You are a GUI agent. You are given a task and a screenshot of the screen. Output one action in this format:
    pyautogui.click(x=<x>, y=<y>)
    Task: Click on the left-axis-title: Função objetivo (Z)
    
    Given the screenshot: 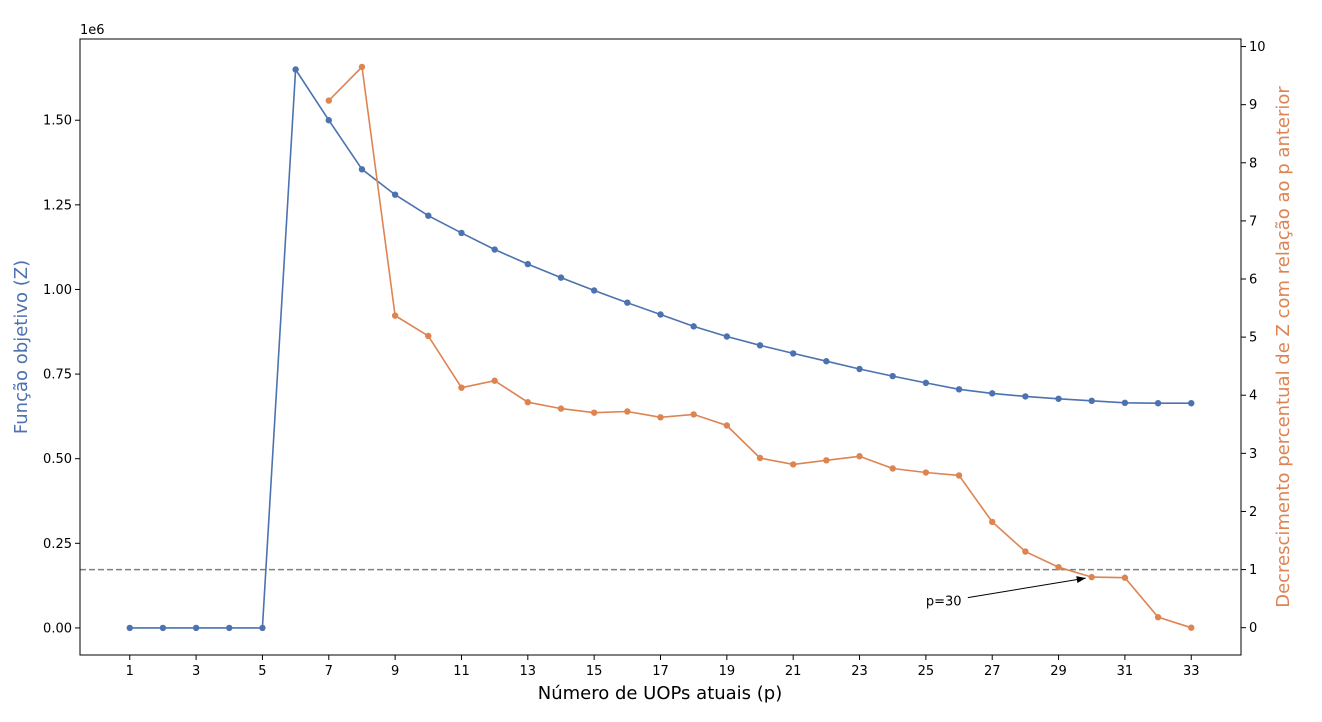 What is the action you would take?
    pyautogui.click(x=21, y=347)
    